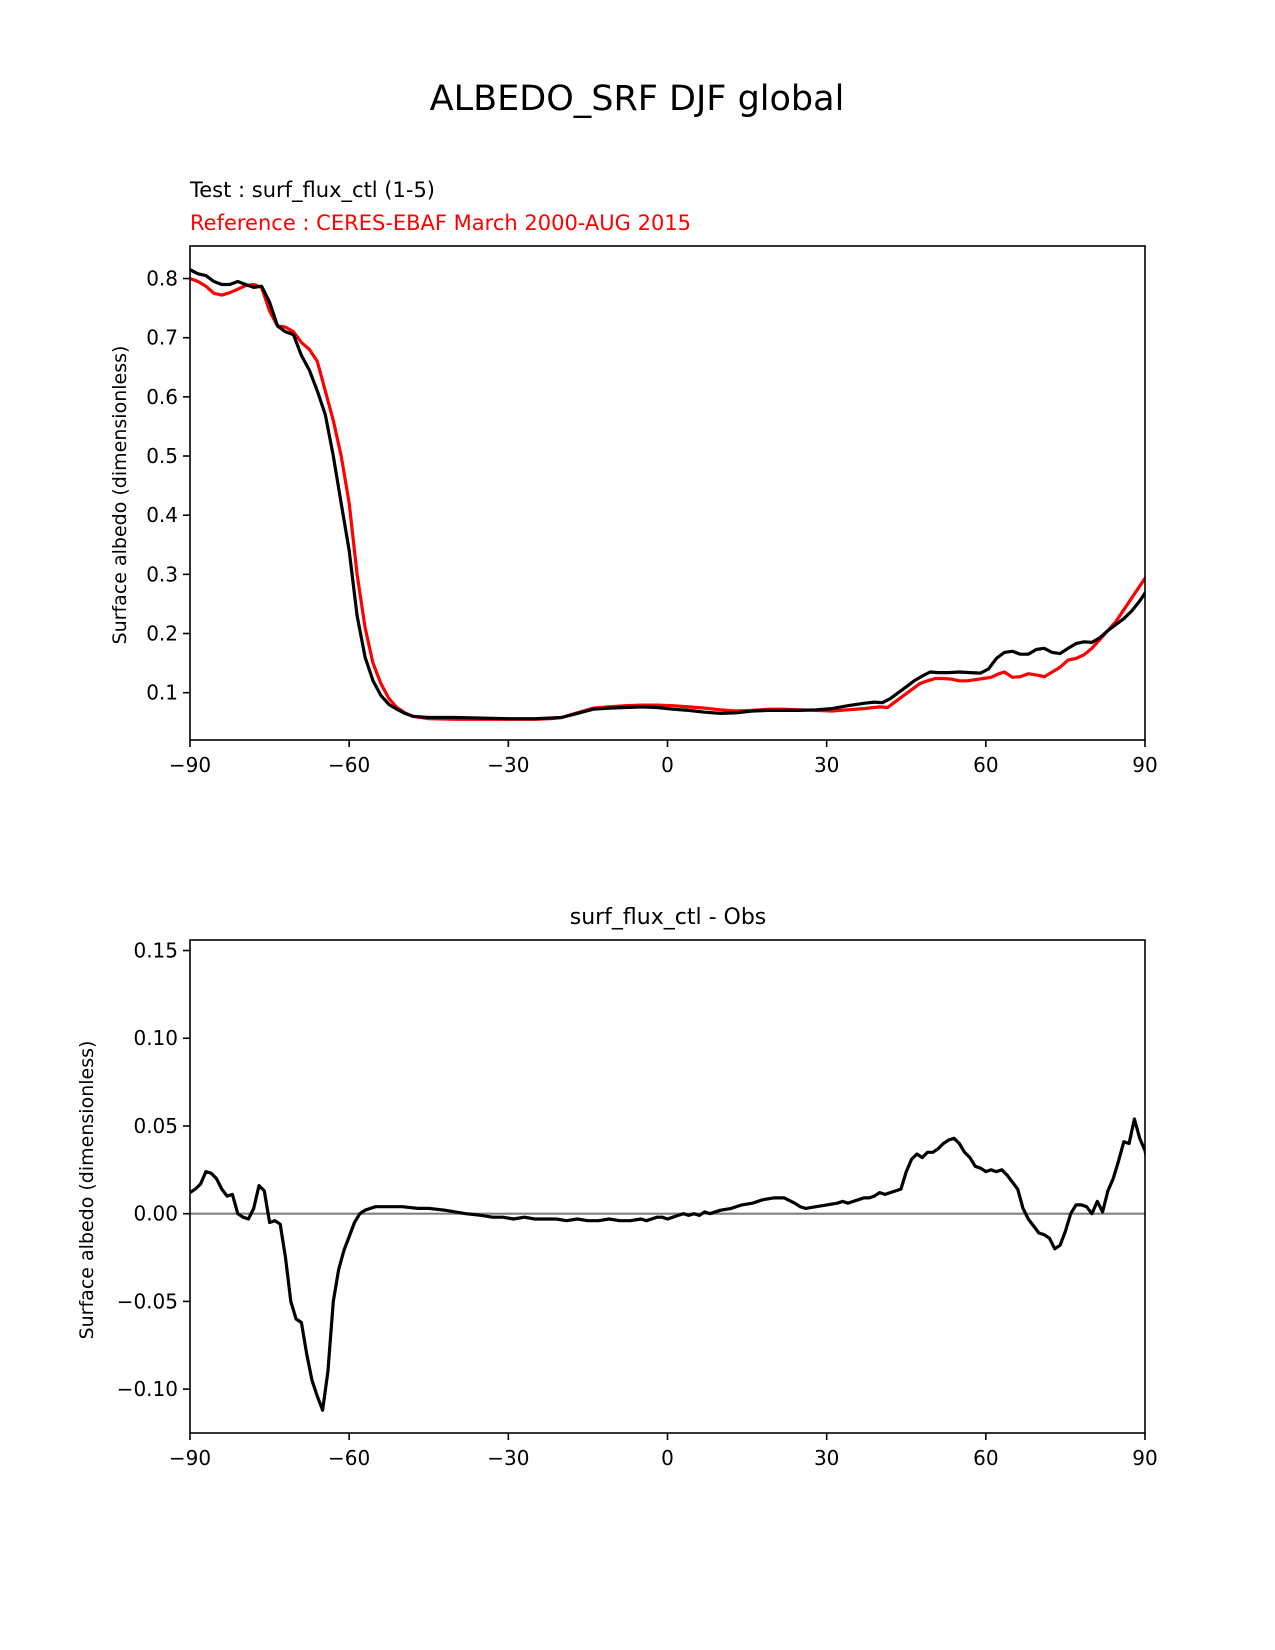 The height and width of the screenshot is (1650, 1275). I want to click on y-tick-label: 0.10, so click(155, 1038).